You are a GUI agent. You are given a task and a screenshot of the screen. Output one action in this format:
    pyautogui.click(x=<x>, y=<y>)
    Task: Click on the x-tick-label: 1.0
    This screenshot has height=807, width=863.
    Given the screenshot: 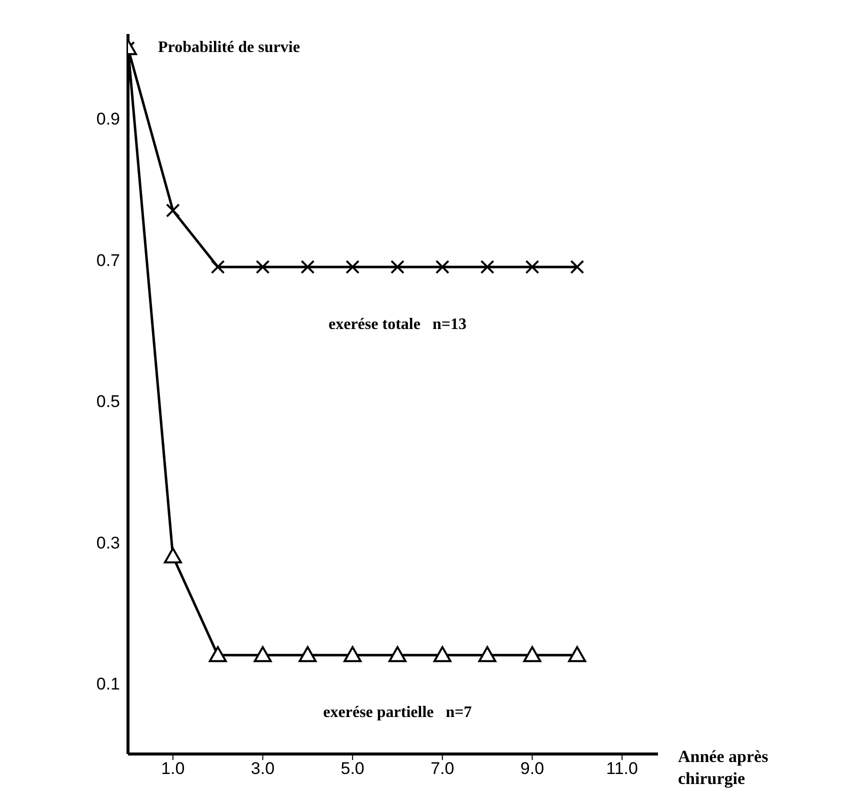 What is the action you would take?
    pyautogui.click(x=173, y=768)
    